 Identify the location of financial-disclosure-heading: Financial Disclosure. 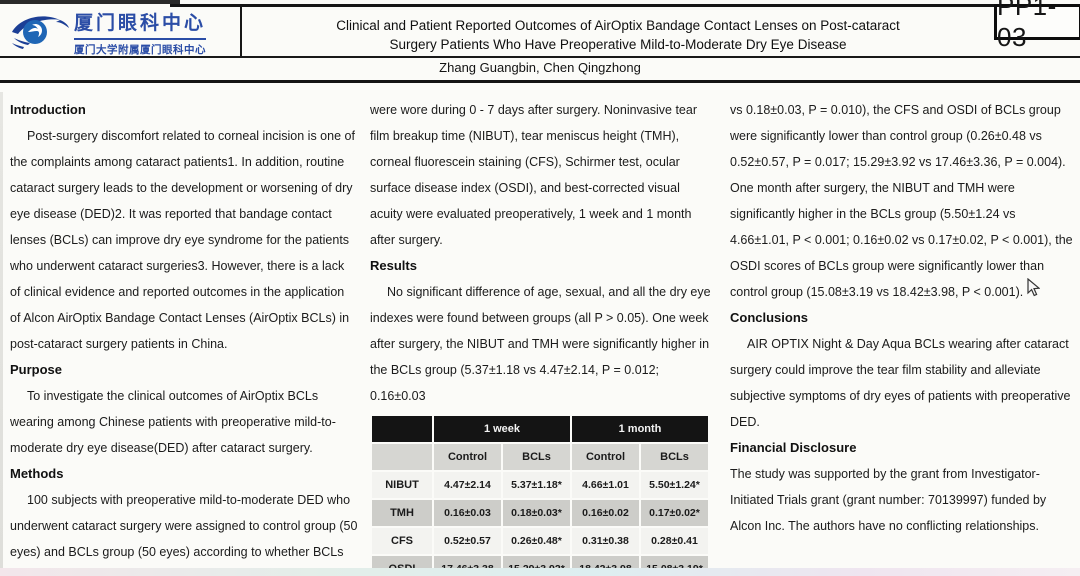
(793, 447).